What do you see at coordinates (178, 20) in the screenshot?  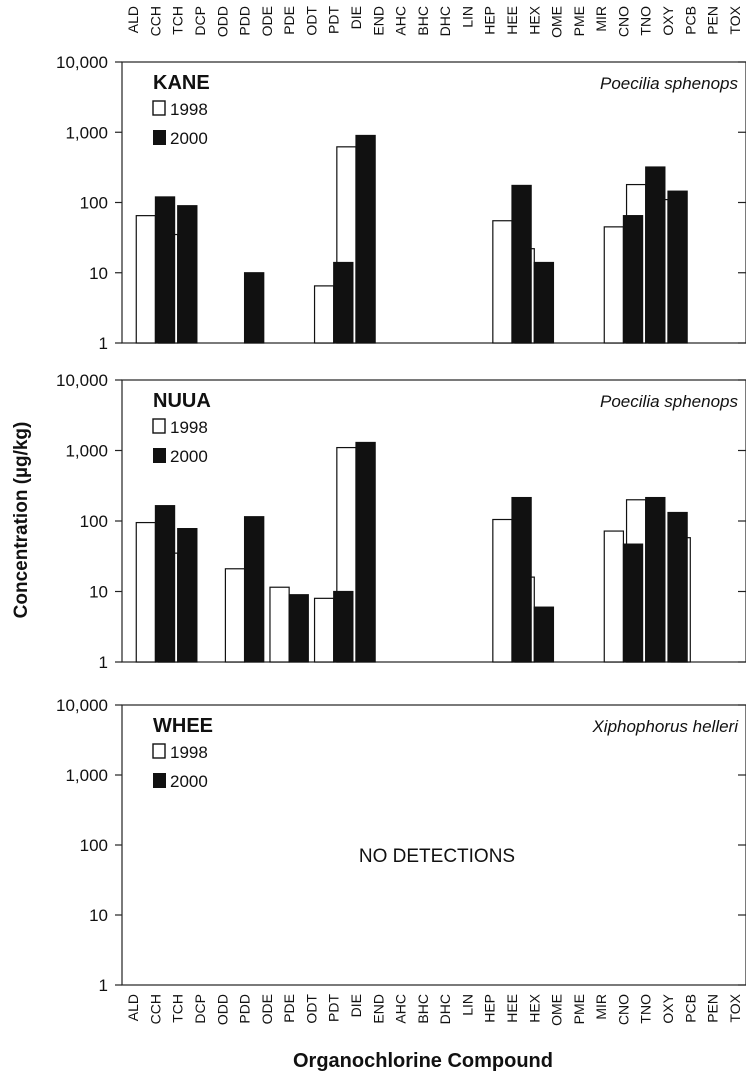 I see `compound-label: TCH` at bounding box center [178, 20].